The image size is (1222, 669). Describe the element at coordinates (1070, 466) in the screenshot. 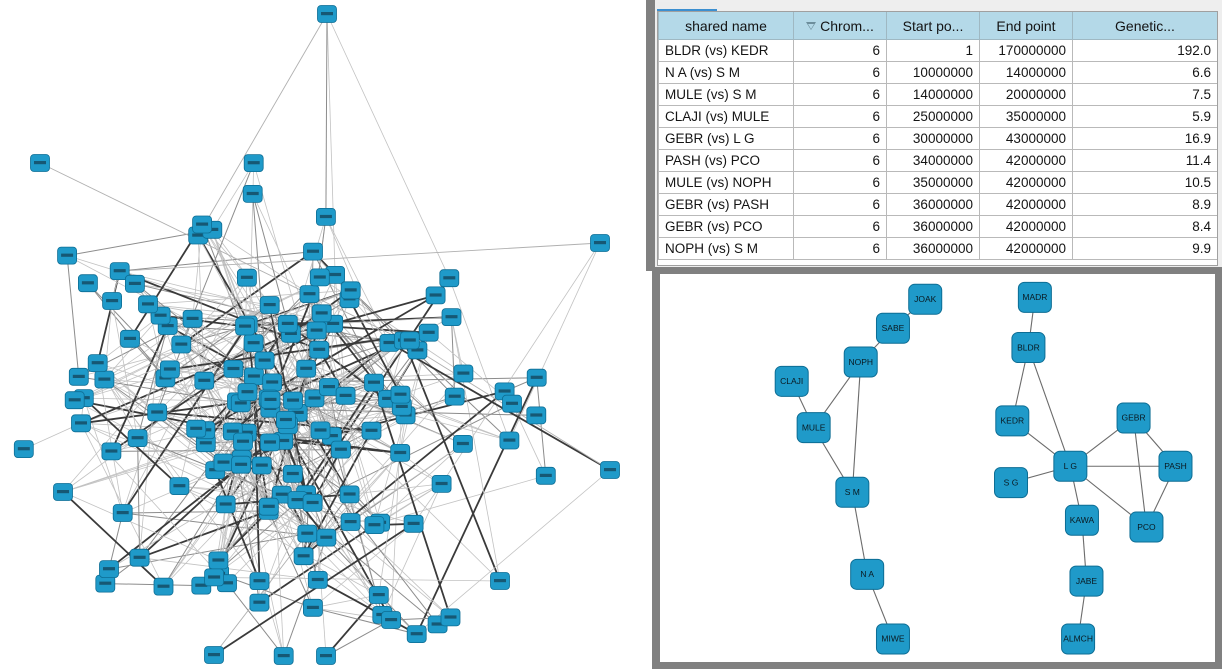

I see `sub-network-node: L G` at that location.